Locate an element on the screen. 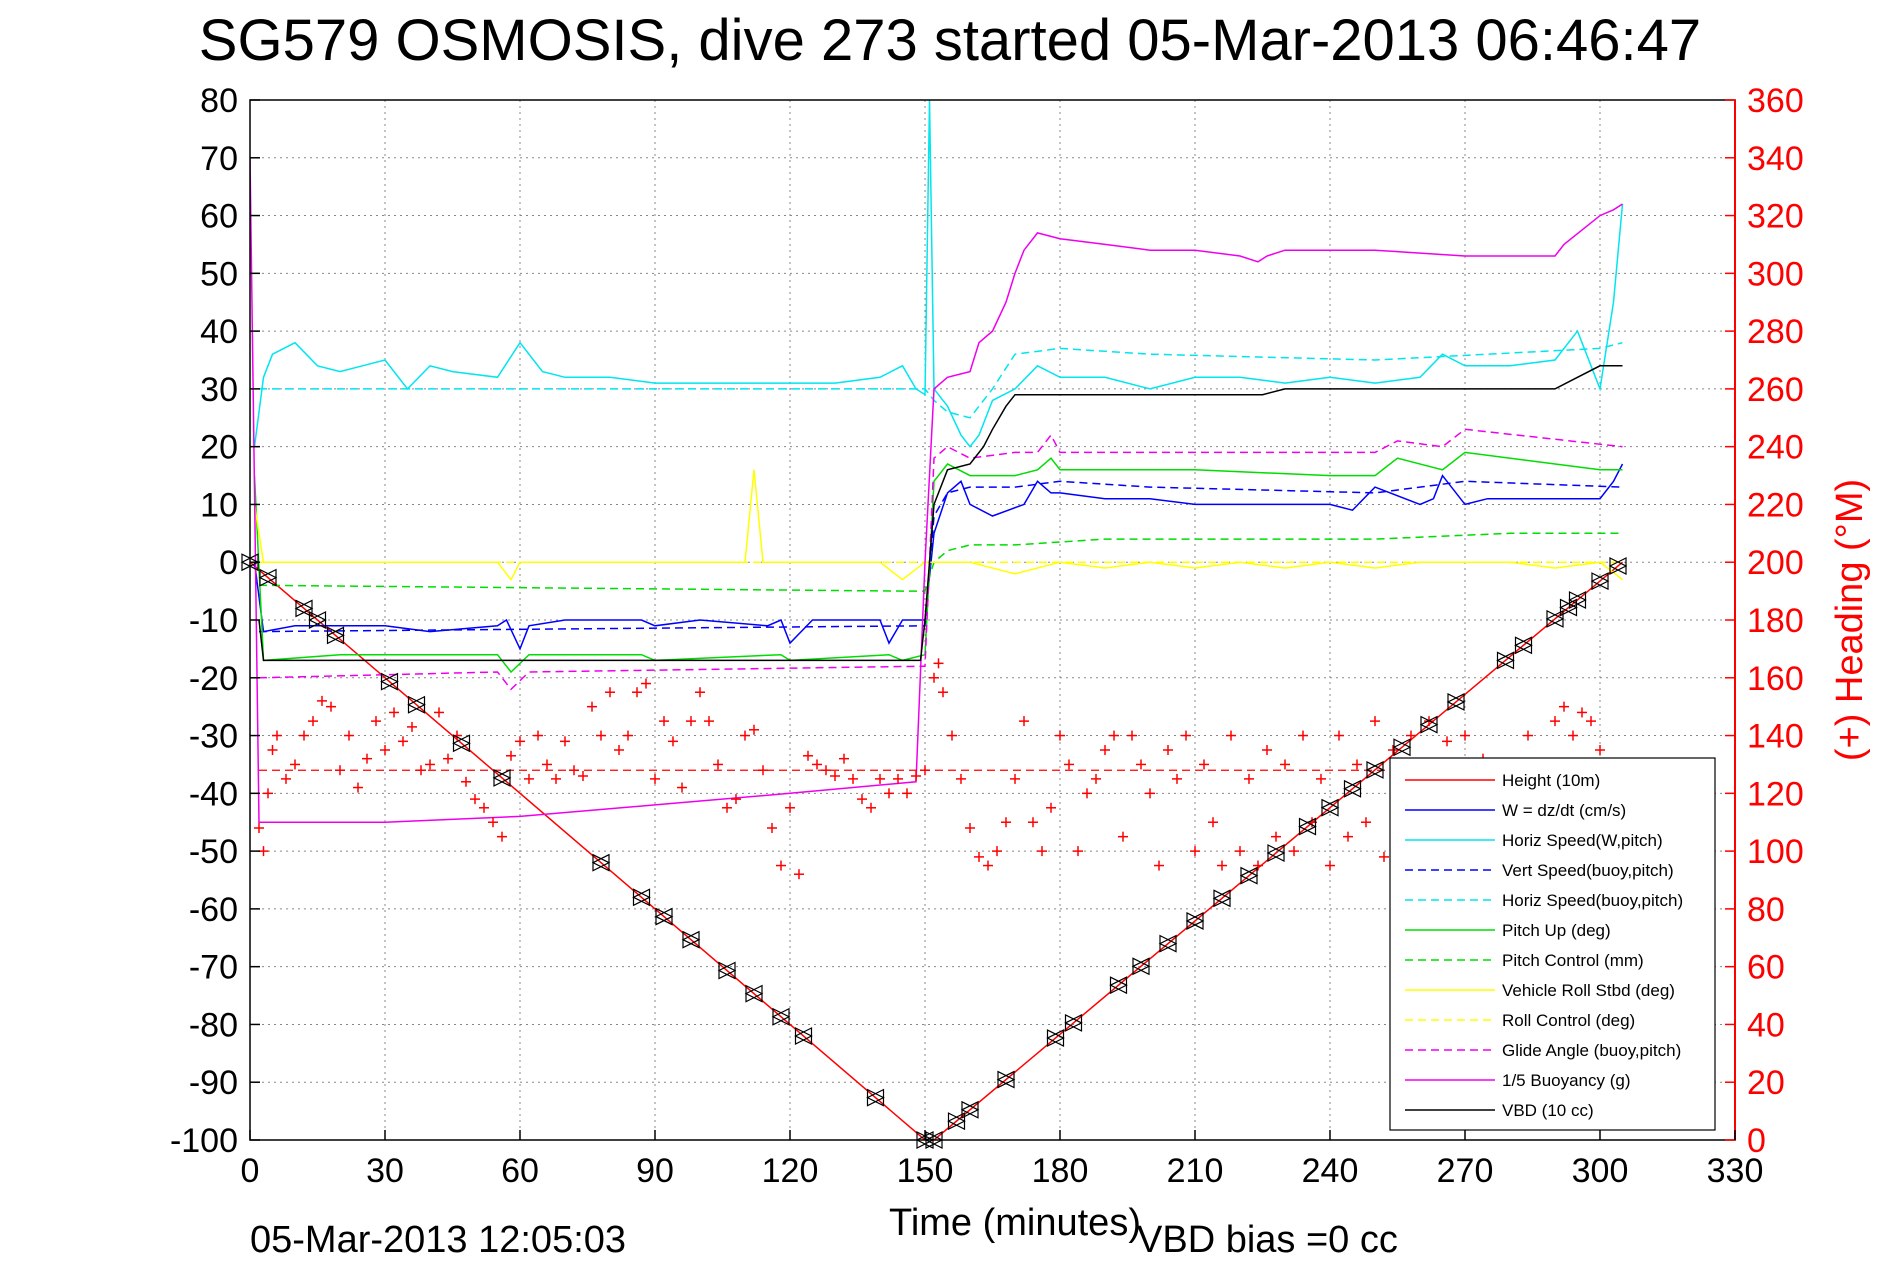 The height and width of the screenshot is (1262, 1891). legend-label: Pitch Up (deg) is located at coordinates (1556, 930).